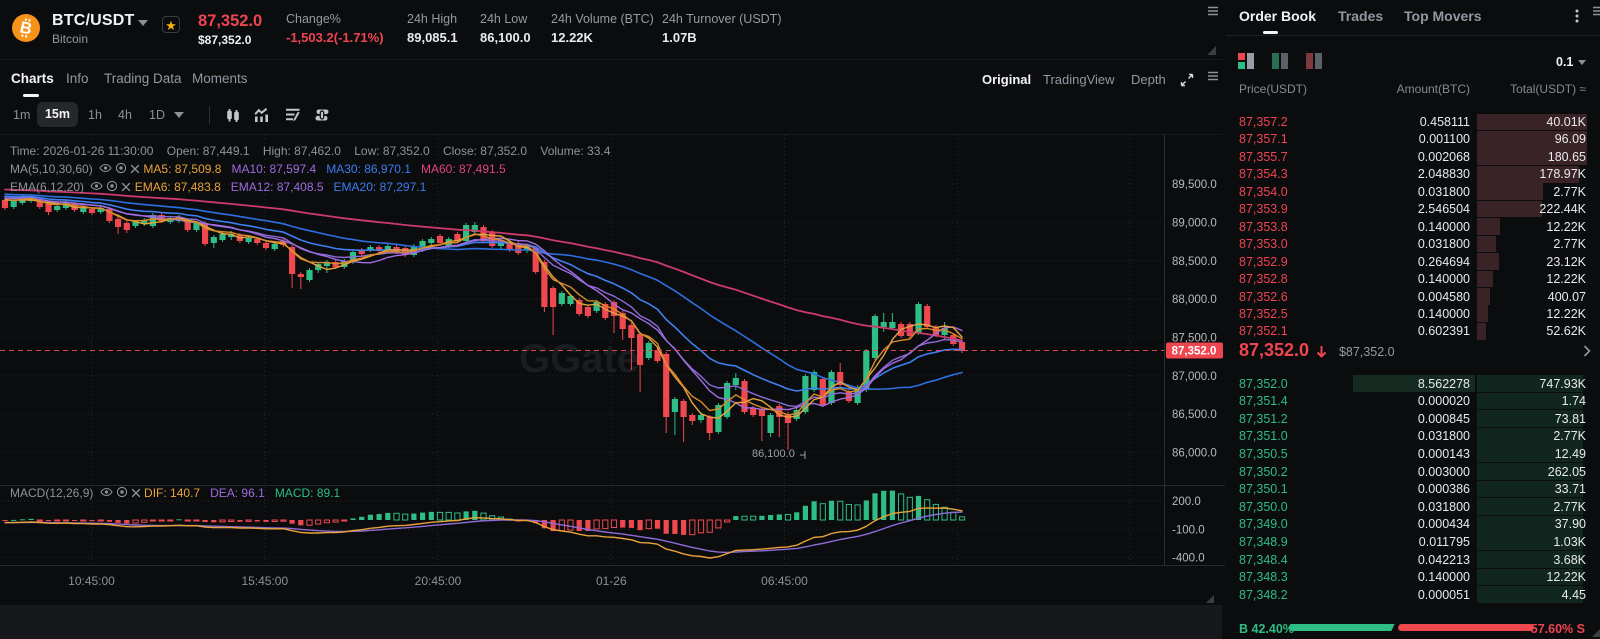  What do you see at coordinates (1194, 377) in the screenshot?
I see `svg-text: 87,000.0` at bounding box center [1194, 377].